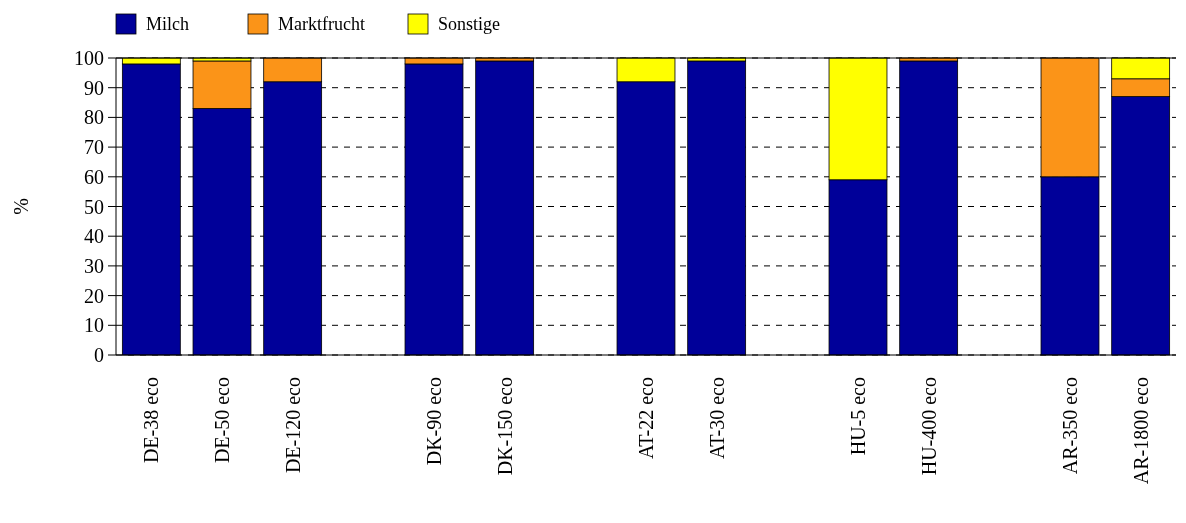 The width and height of the screenshot is (1186, 523). What do you see at coordinates (434, 421) in the screenshot?
I see `x-tick-label: DK-90 eco` at bounding box center [434, 421].